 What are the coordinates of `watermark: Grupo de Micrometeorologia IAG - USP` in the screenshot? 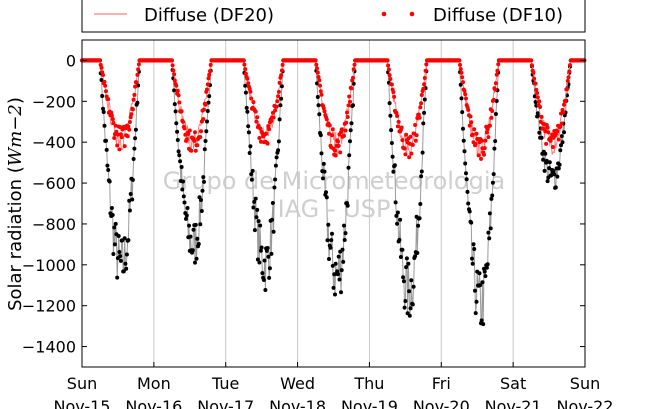 It's located at (334, 195).